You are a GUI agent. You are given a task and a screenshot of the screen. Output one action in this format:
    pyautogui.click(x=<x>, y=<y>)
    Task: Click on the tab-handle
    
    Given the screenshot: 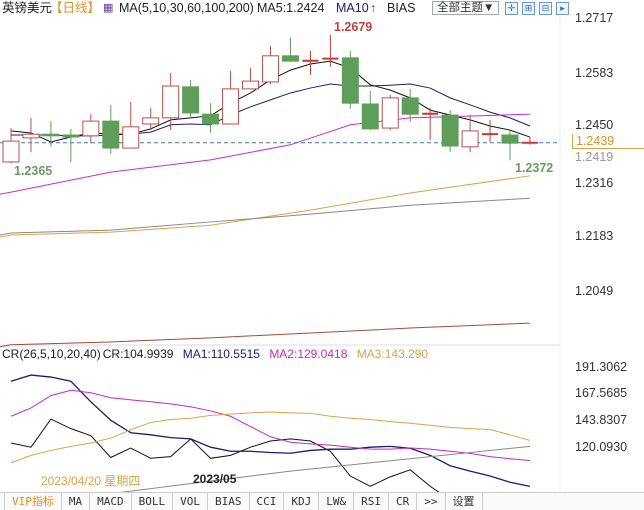 What is the action you would take?
    pyautogui.click(x=2, y=501)
    